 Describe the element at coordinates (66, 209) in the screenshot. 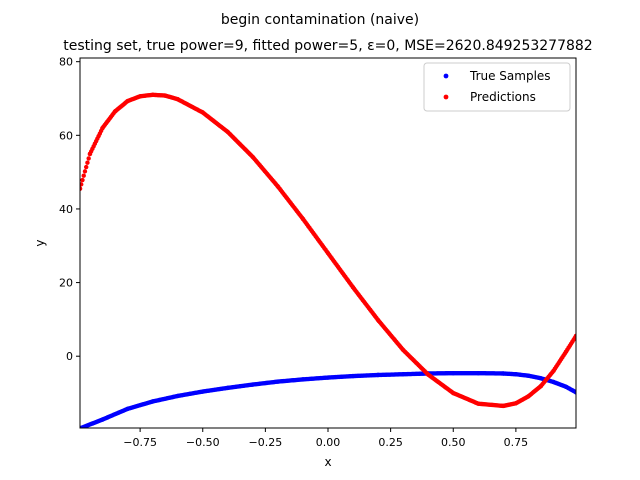

I see `y-tick-label: 40` at that location.